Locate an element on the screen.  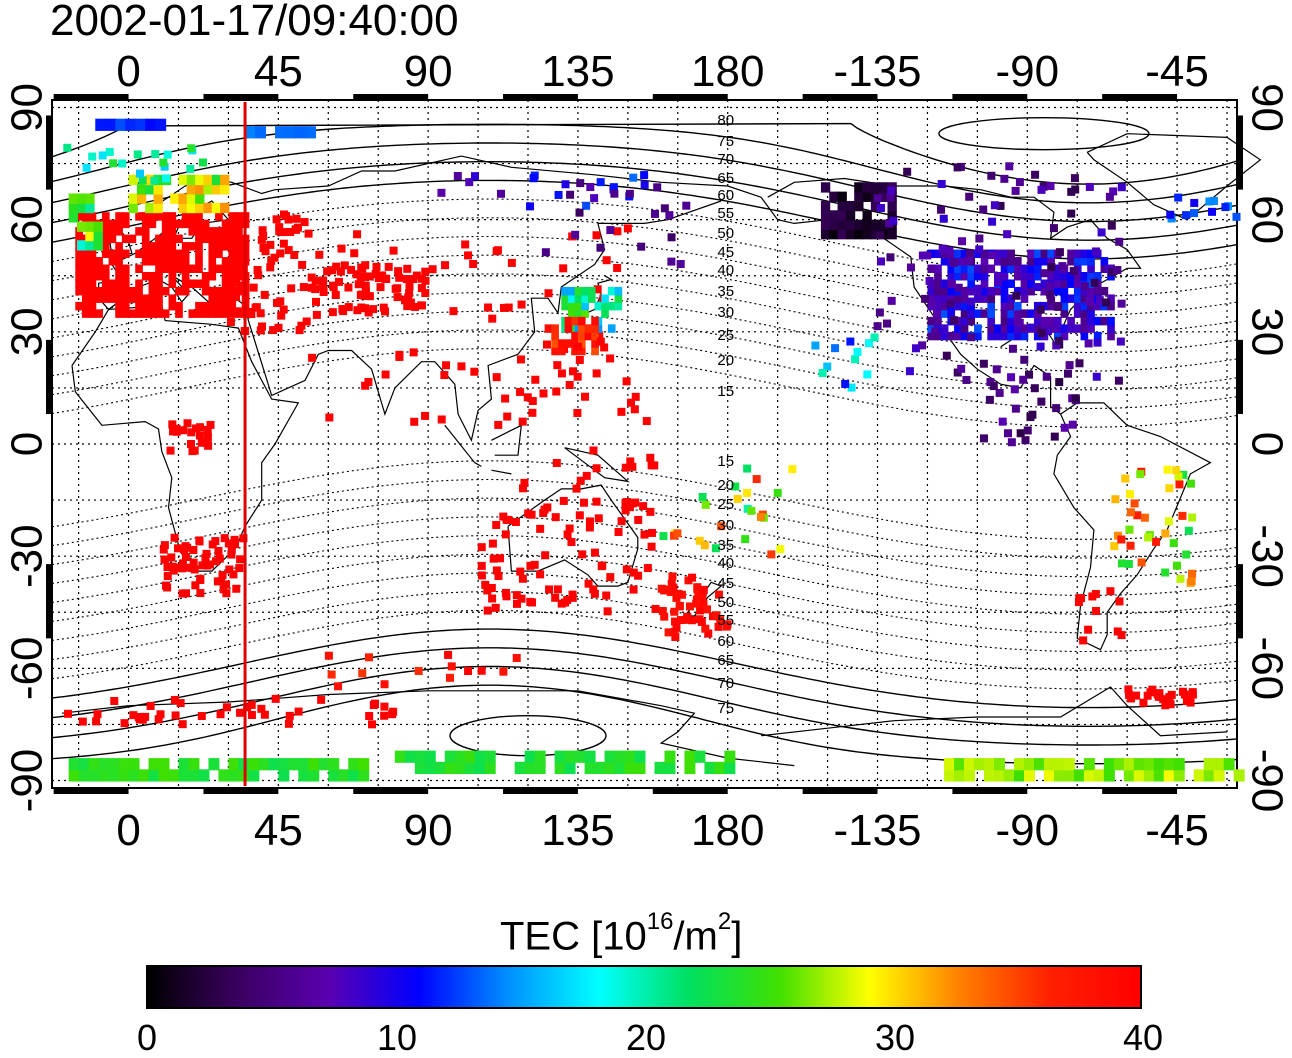
contour-label: 50 is located at coordinates (725, 602).